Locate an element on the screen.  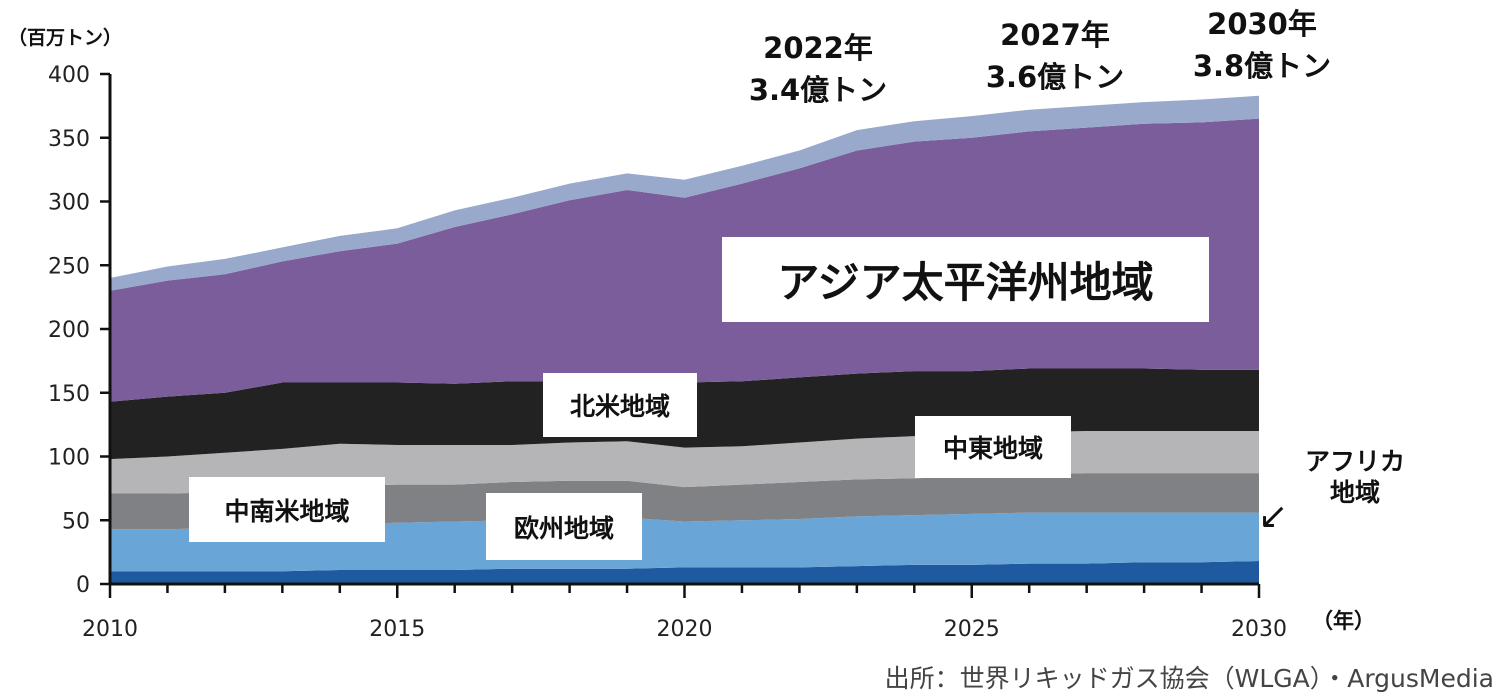
svg-text: 2022年 is located at coordinates (818, 48).